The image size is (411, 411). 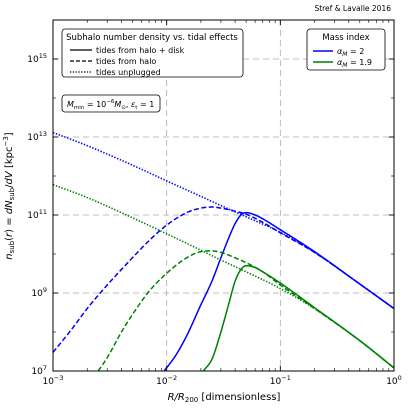 I want to click on legend-mass-entry-0: αM = 2, so click(x=350, y=52).